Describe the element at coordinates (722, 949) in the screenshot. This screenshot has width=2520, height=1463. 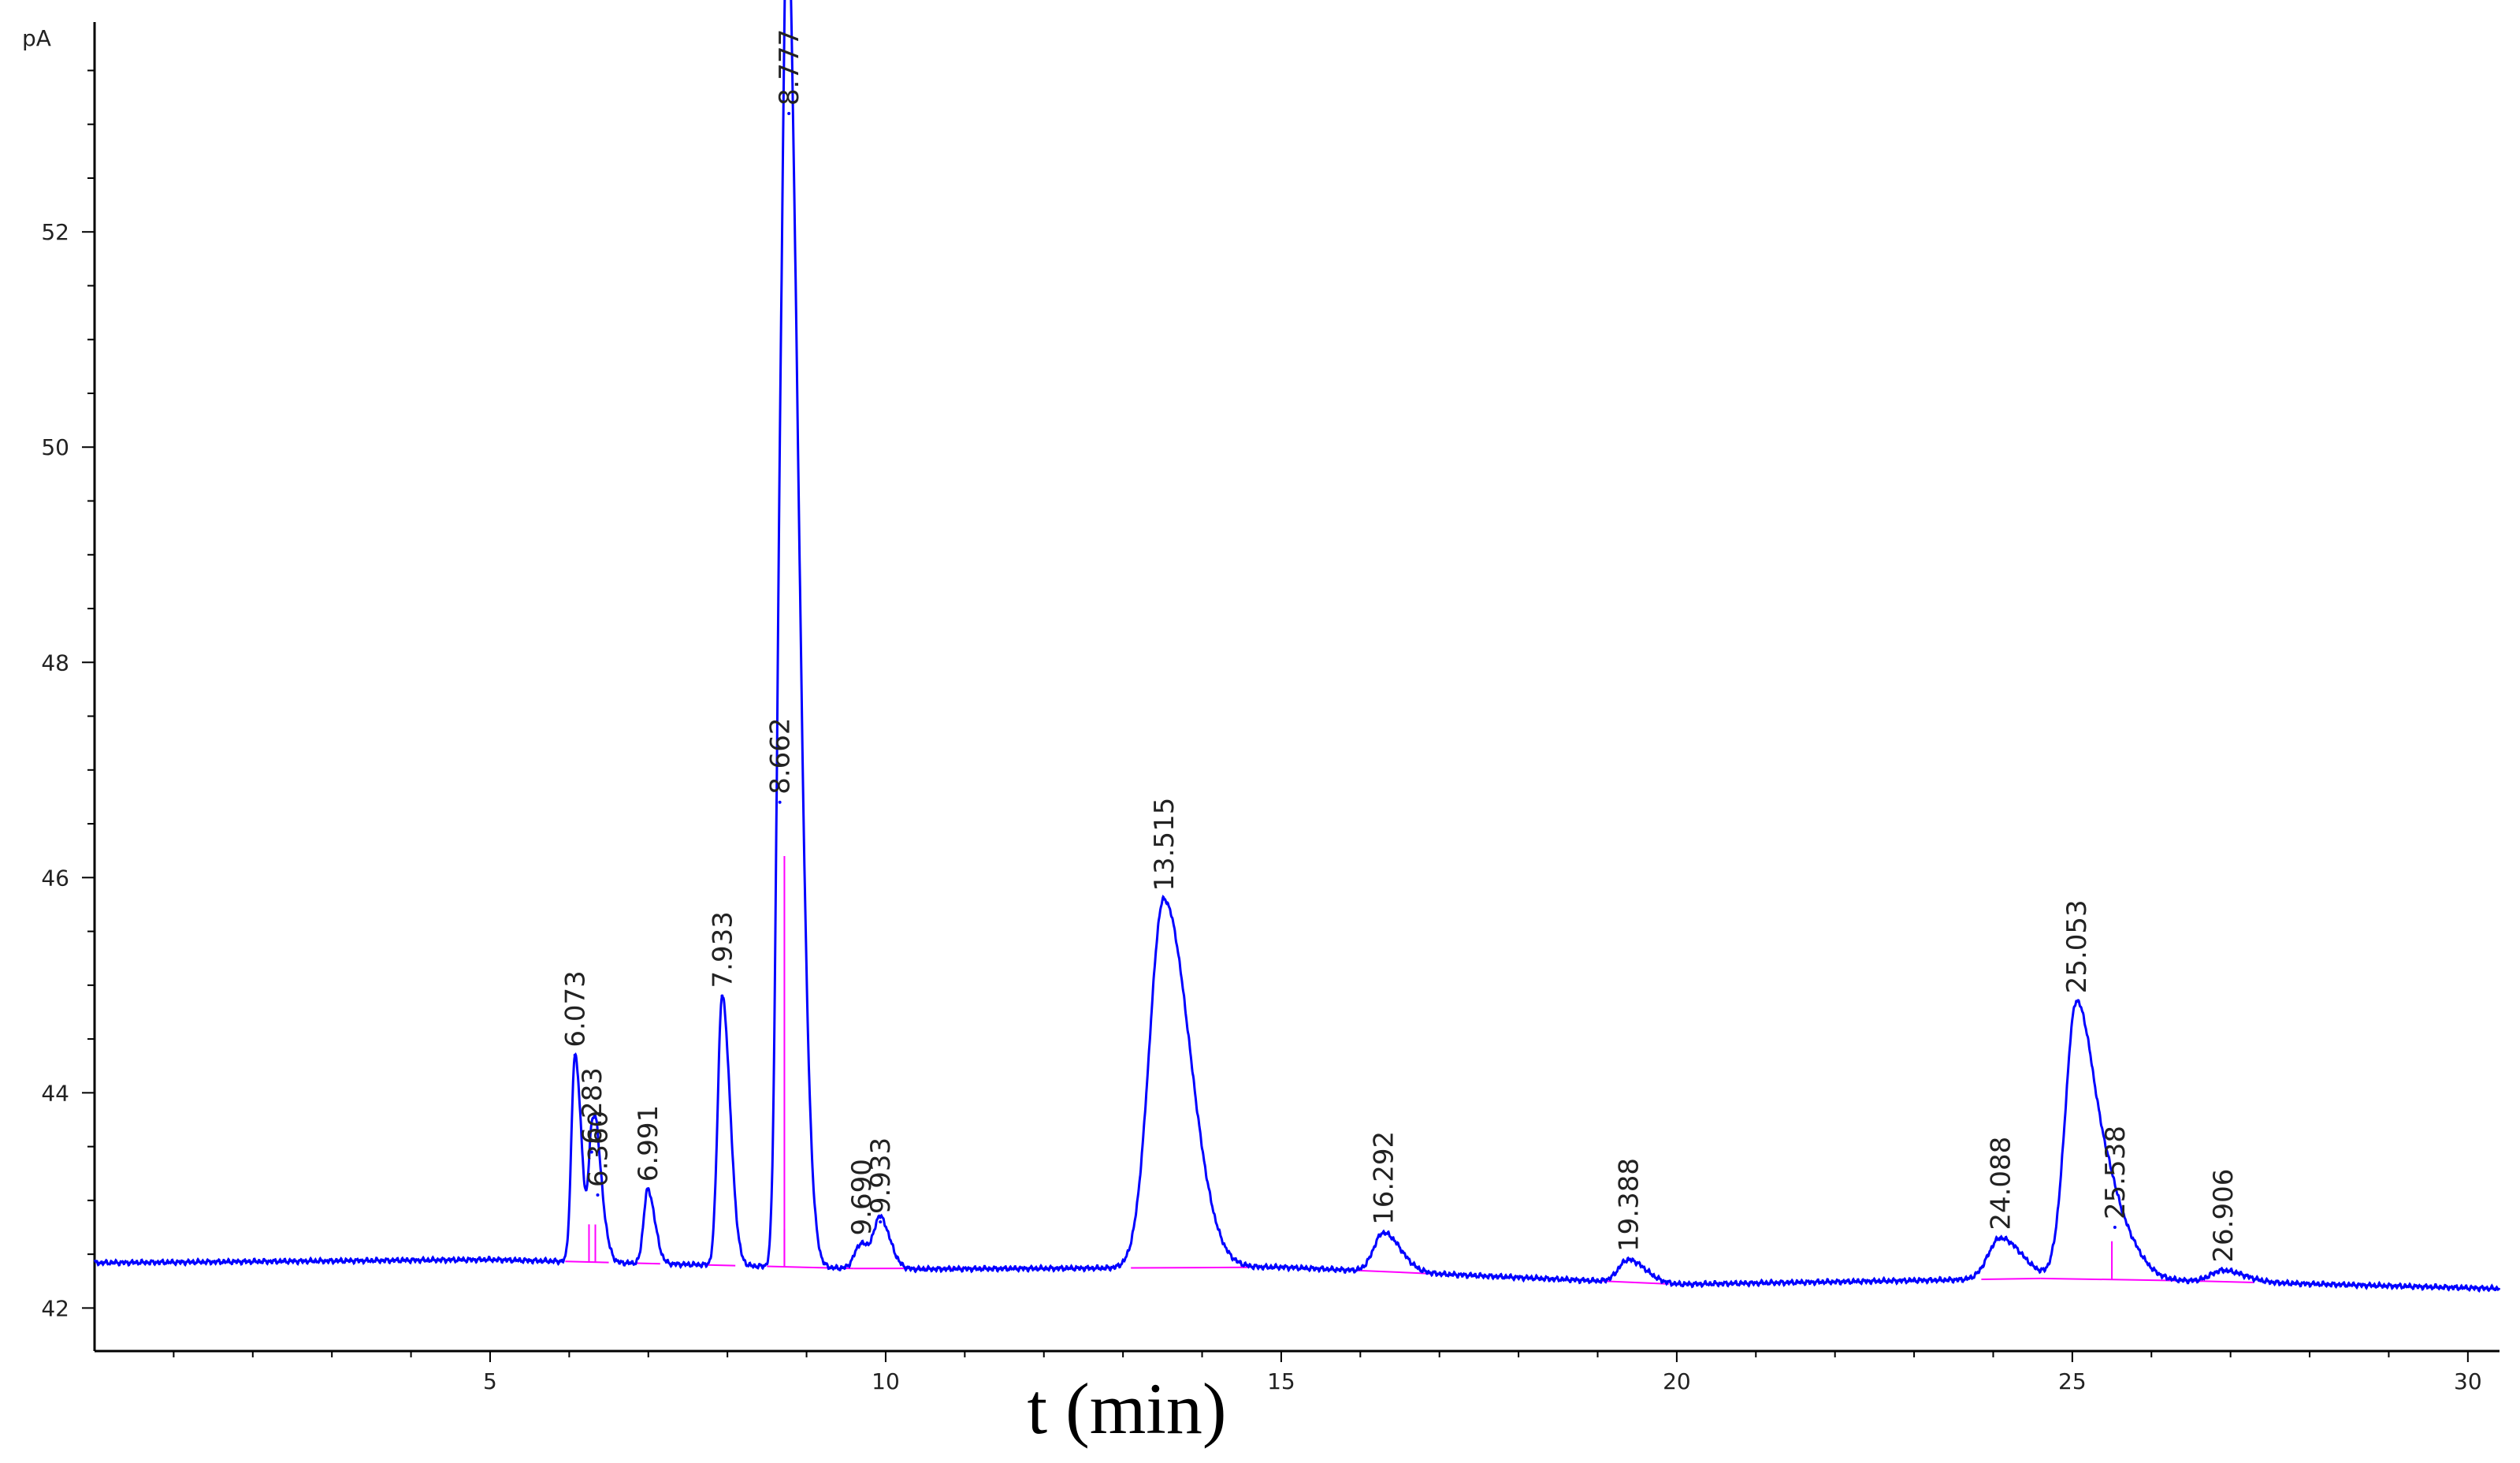
I see `peak-label: 7.933` at that location.